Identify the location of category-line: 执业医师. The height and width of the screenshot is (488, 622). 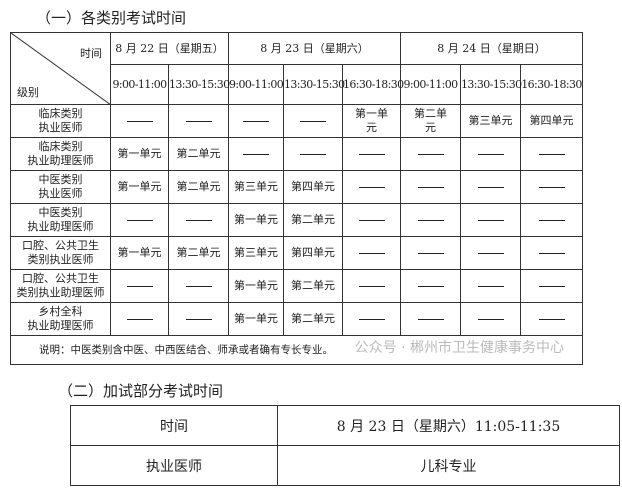
(60, 193).